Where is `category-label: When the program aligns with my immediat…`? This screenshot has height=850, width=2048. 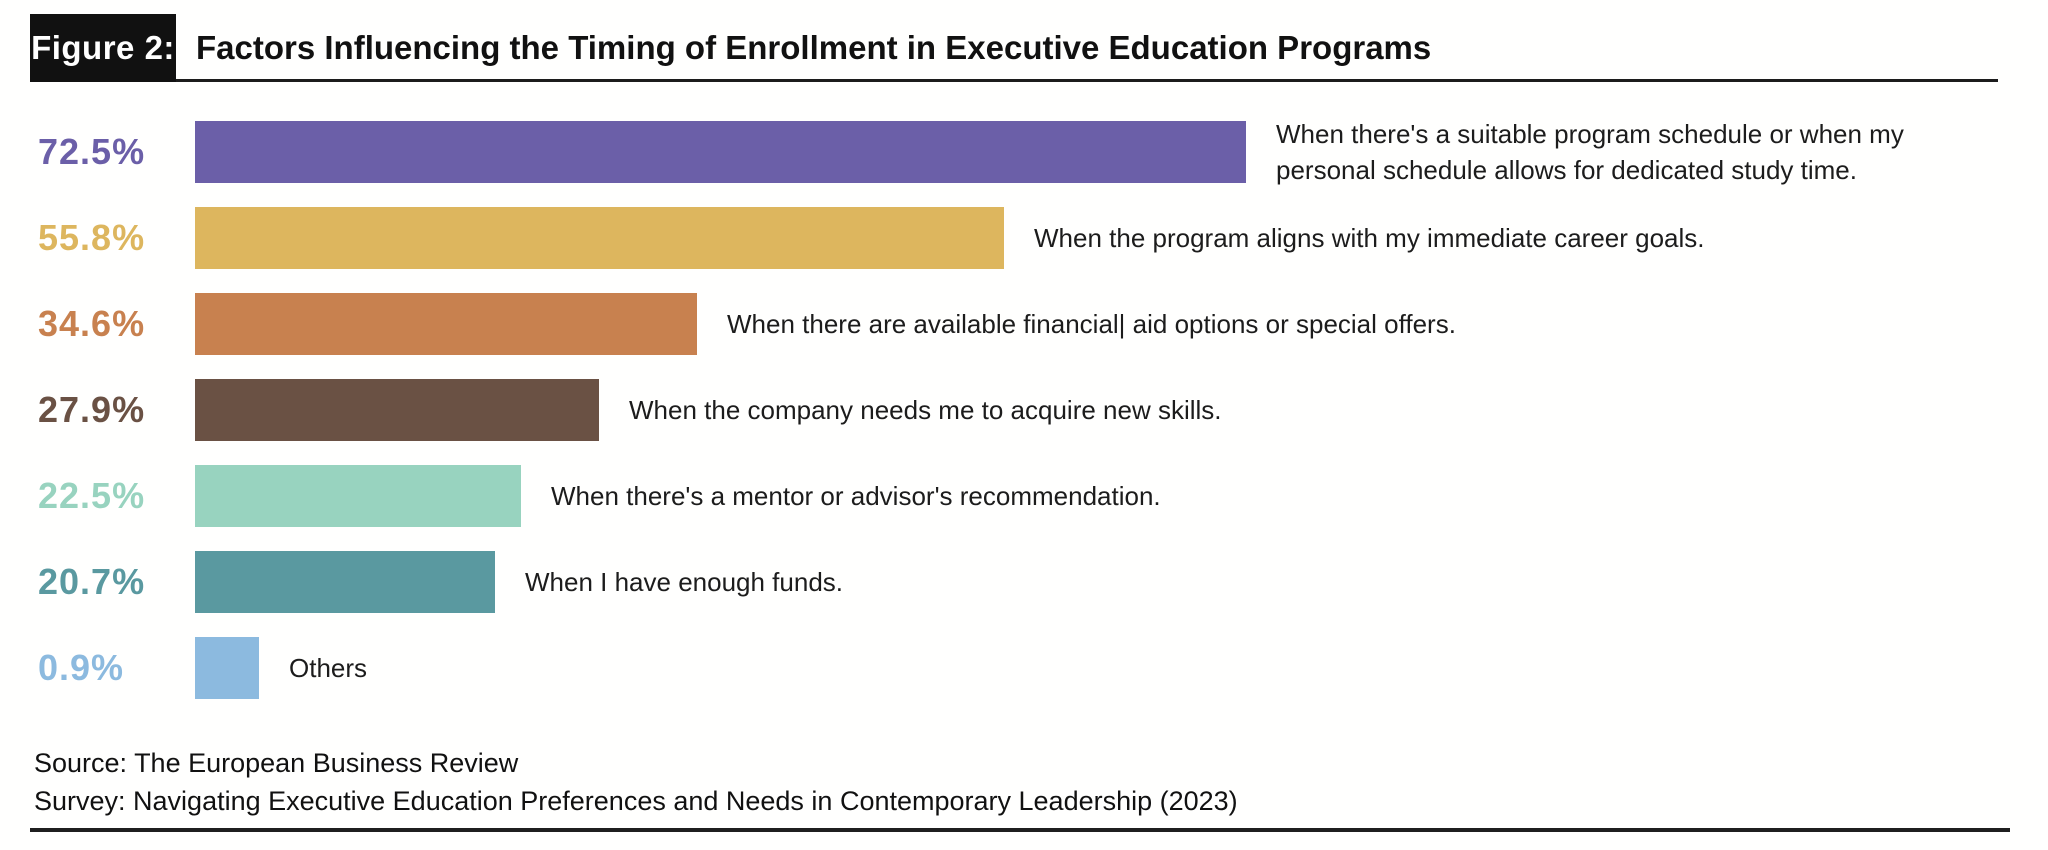
category-label: When the program aligns with my immediat… is located at coordinates (1369, 238).